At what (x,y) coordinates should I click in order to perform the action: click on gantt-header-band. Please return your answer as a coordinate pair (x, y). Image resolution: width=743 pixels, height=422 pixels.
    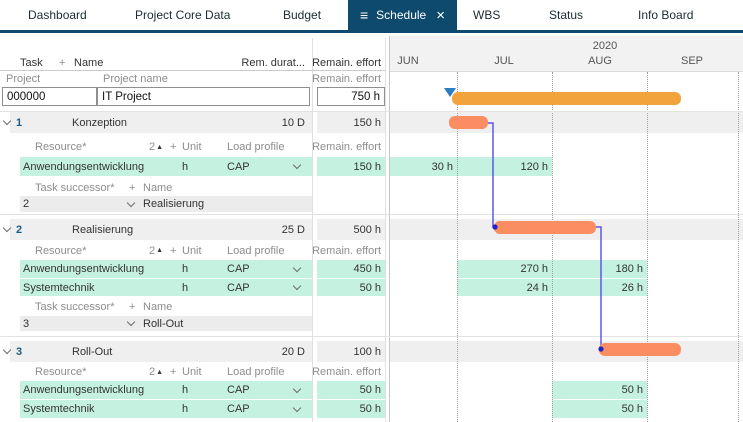
    Looking at the image, I should click on (566, 53).